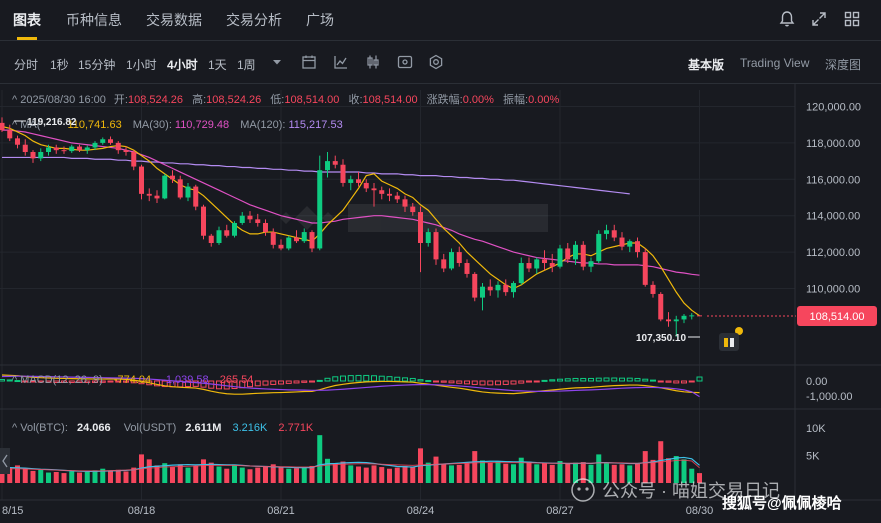 The height and width of the screenshot is (523, 881). Describe the element at coordinates (739, 331) in the screenshot. I see `live-dot-icon` at that location.